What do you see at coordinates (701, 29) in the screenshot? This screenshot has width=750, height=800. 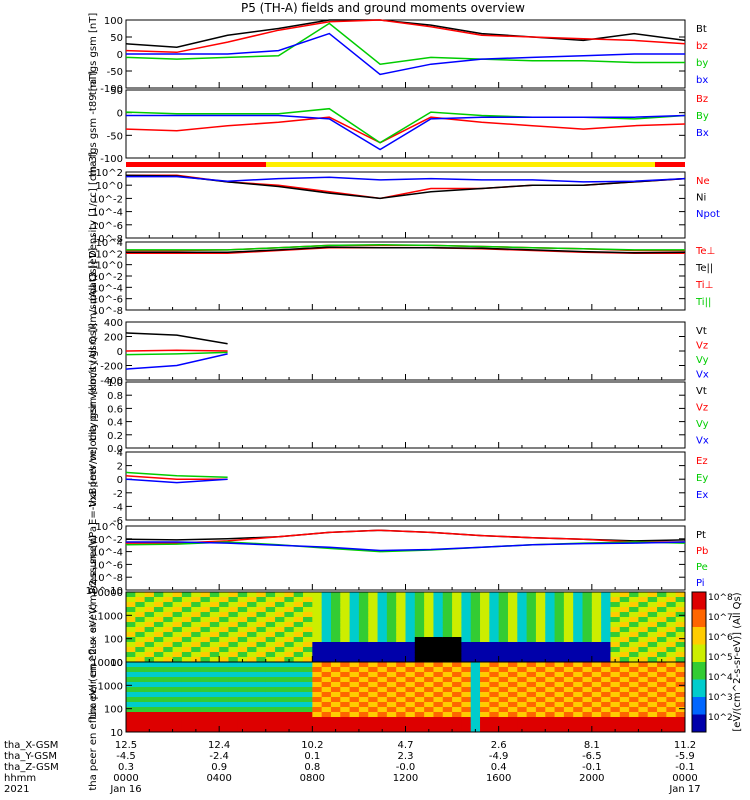 I see `legend-Bt: Bt` at bounding box center [701, 29].